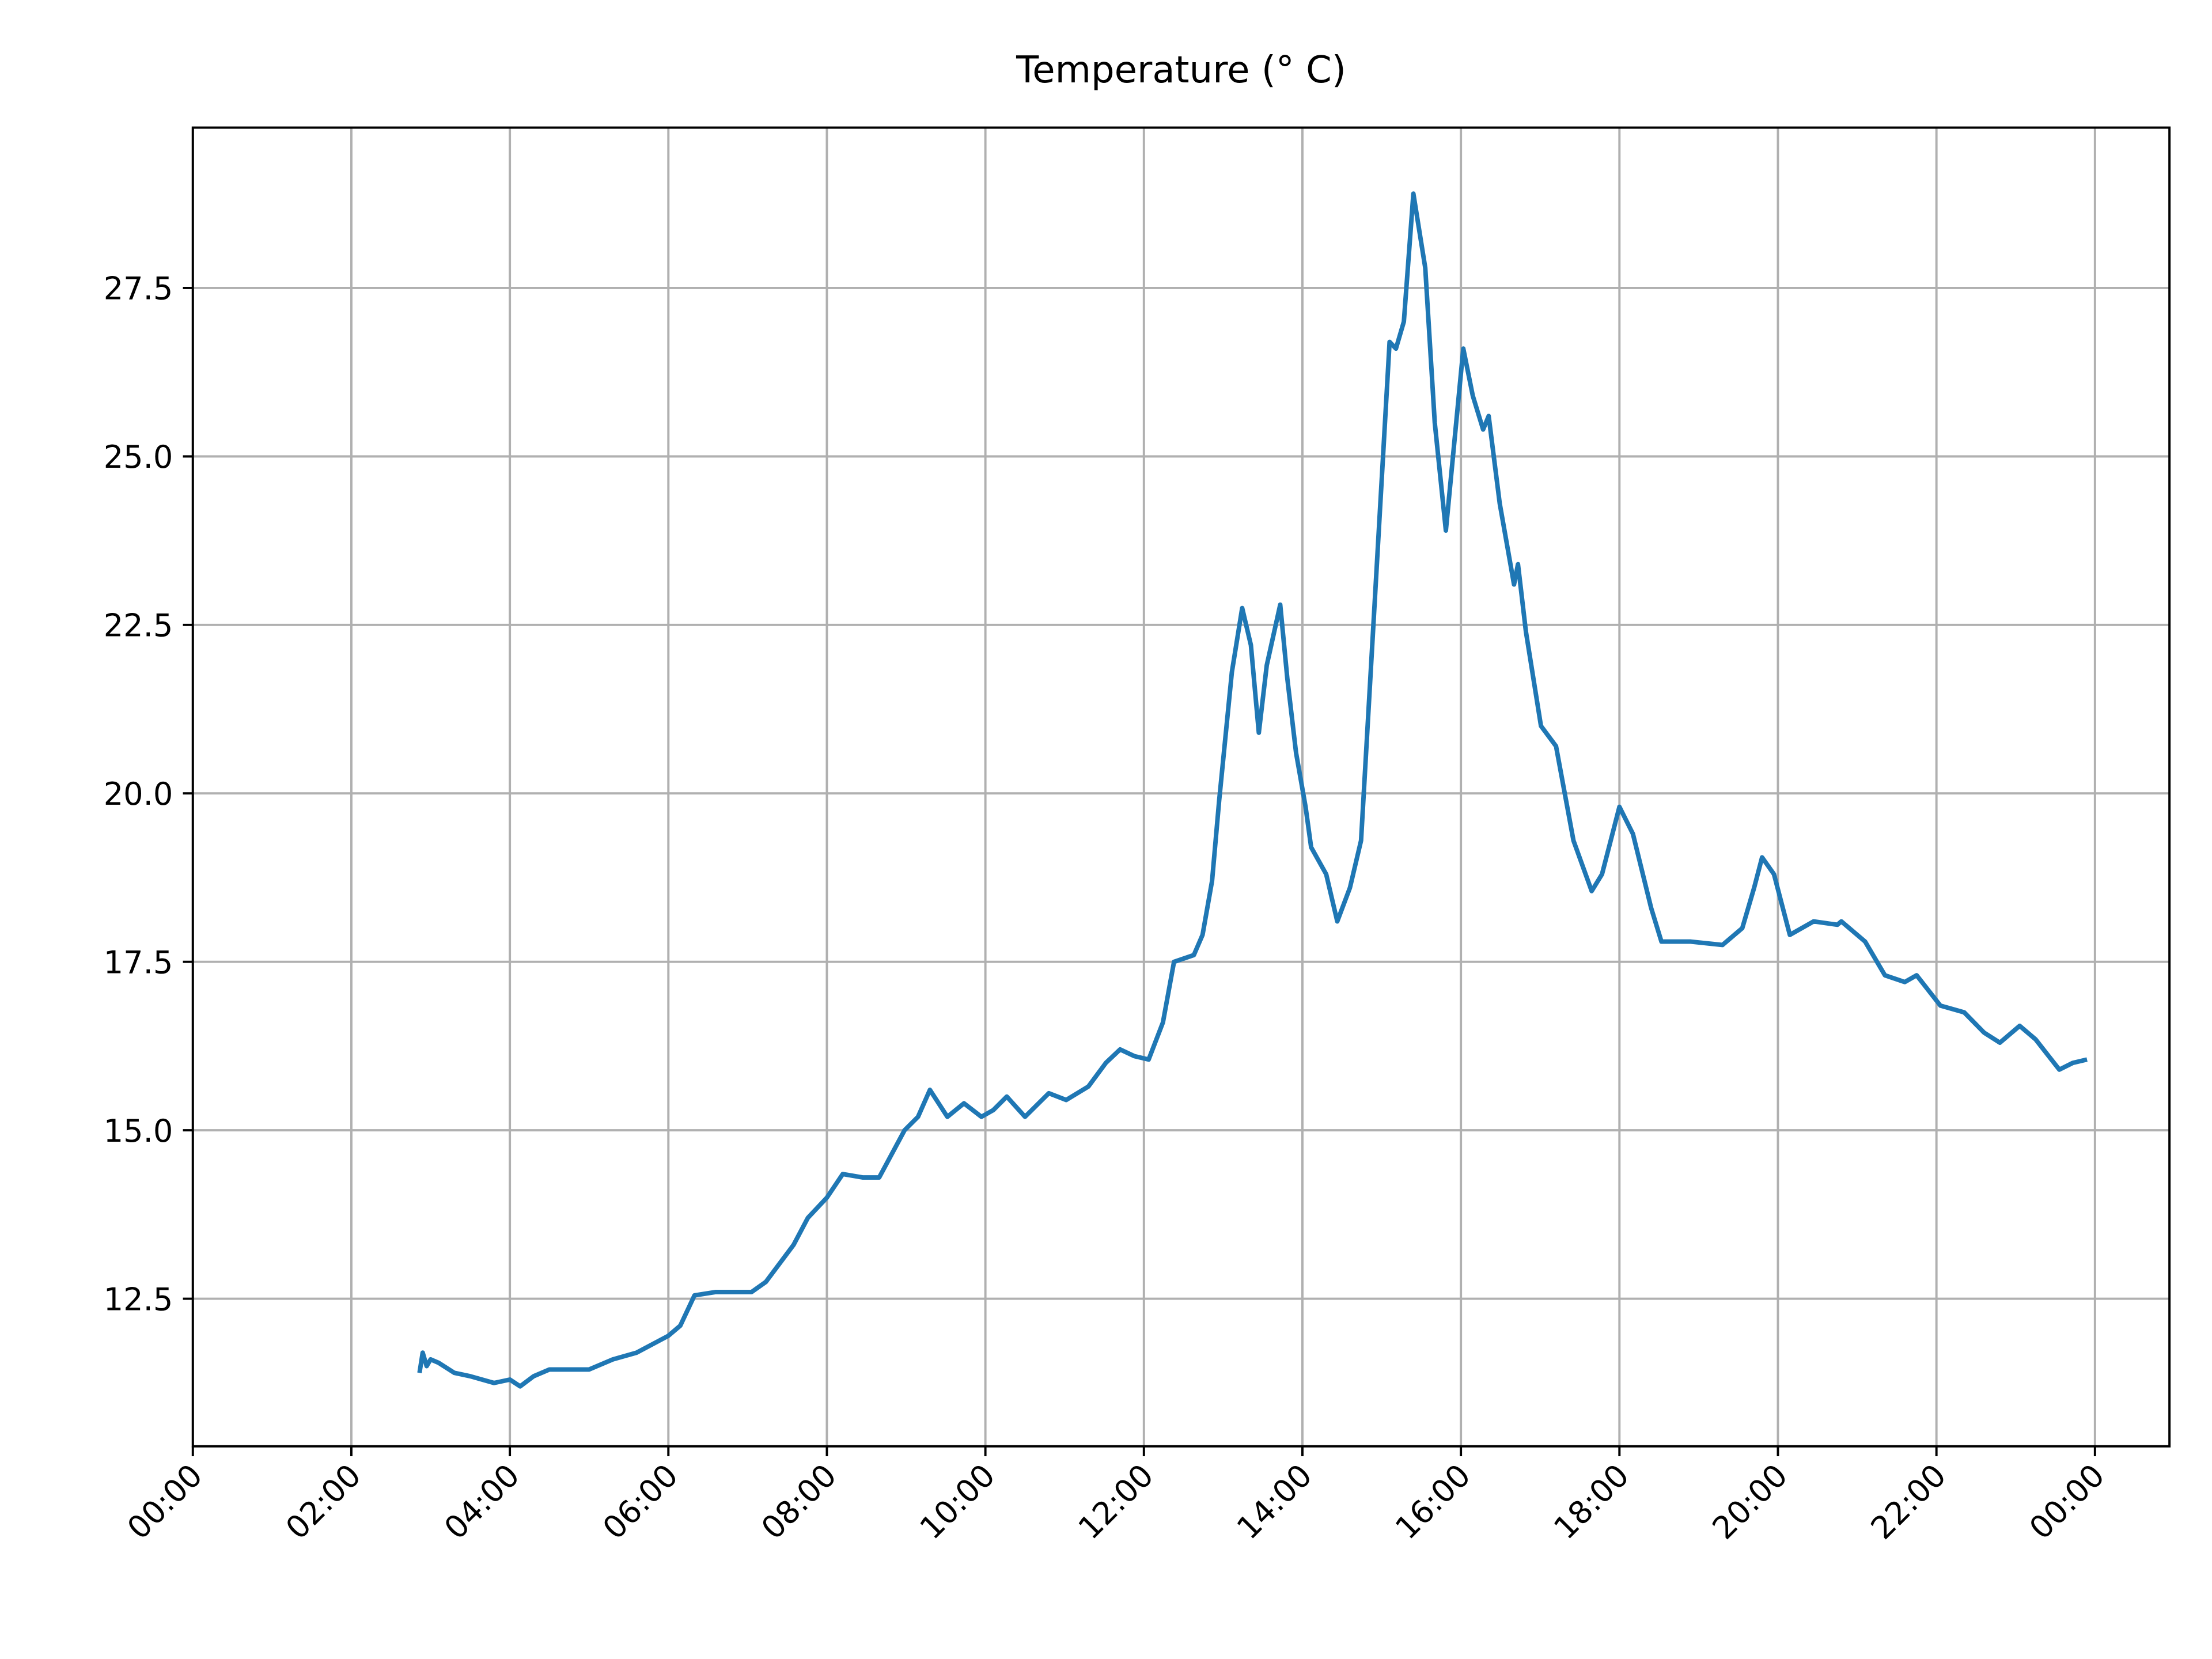 This screenshot has height=1659, width=2212. What do you see at coordinates (138, 794) in the screenshot?
I see `y-tick-label: 20.0` at bounding box center [138, 794].